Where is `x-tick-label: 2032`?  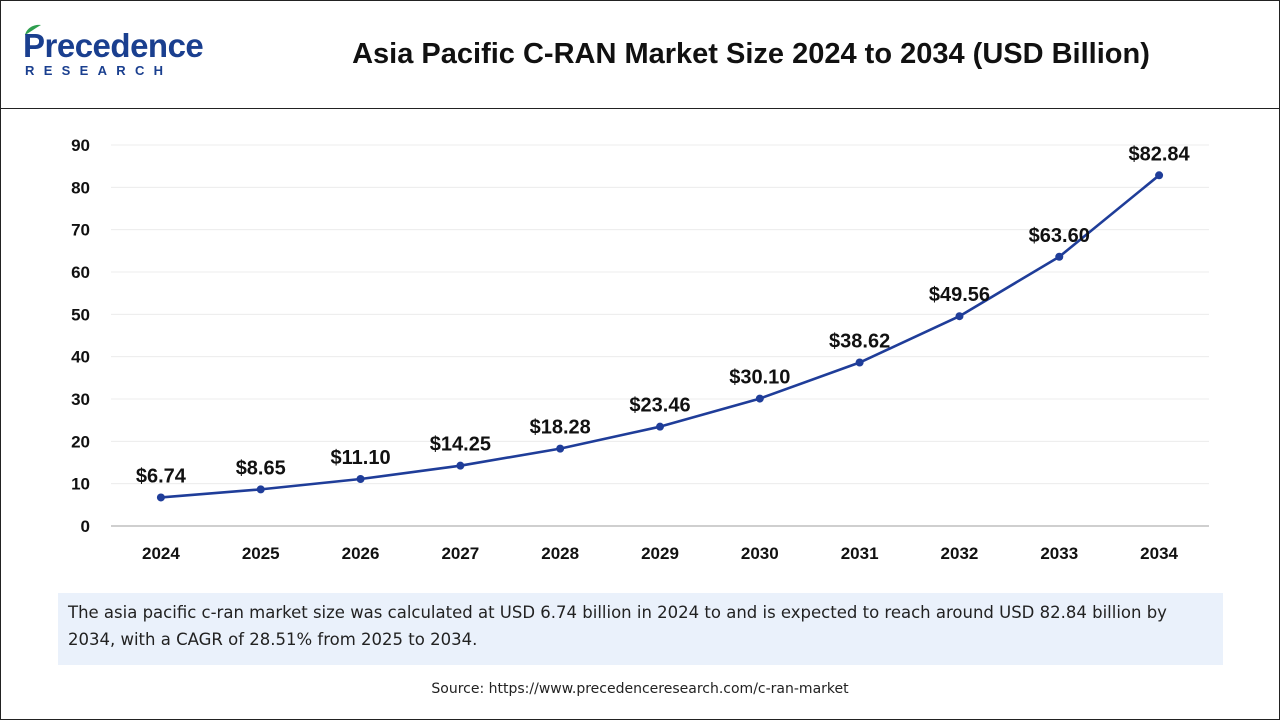 x-tick-label: 2032 is located at coordinates (960, 553).